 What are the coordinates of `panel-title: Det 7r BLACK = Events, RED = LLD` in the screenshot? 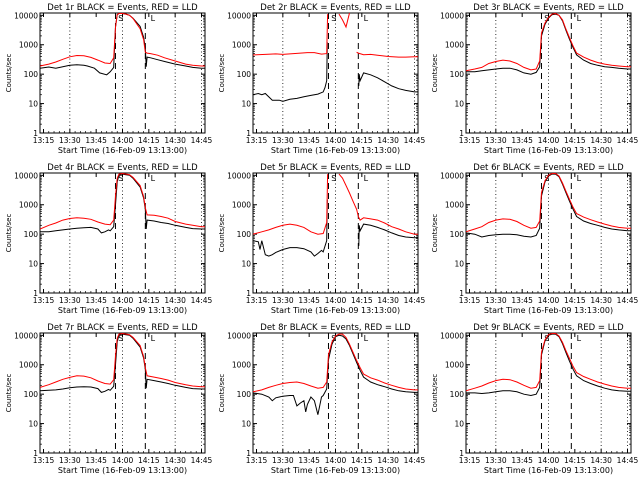 It's located at (122, 328).